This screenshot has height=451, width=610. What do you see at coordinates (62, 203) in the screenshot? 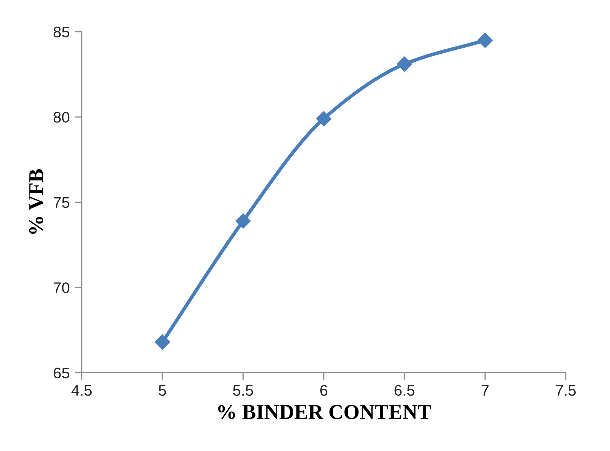
I see `y-tick-label: 75` at bounding box center [62, 203].